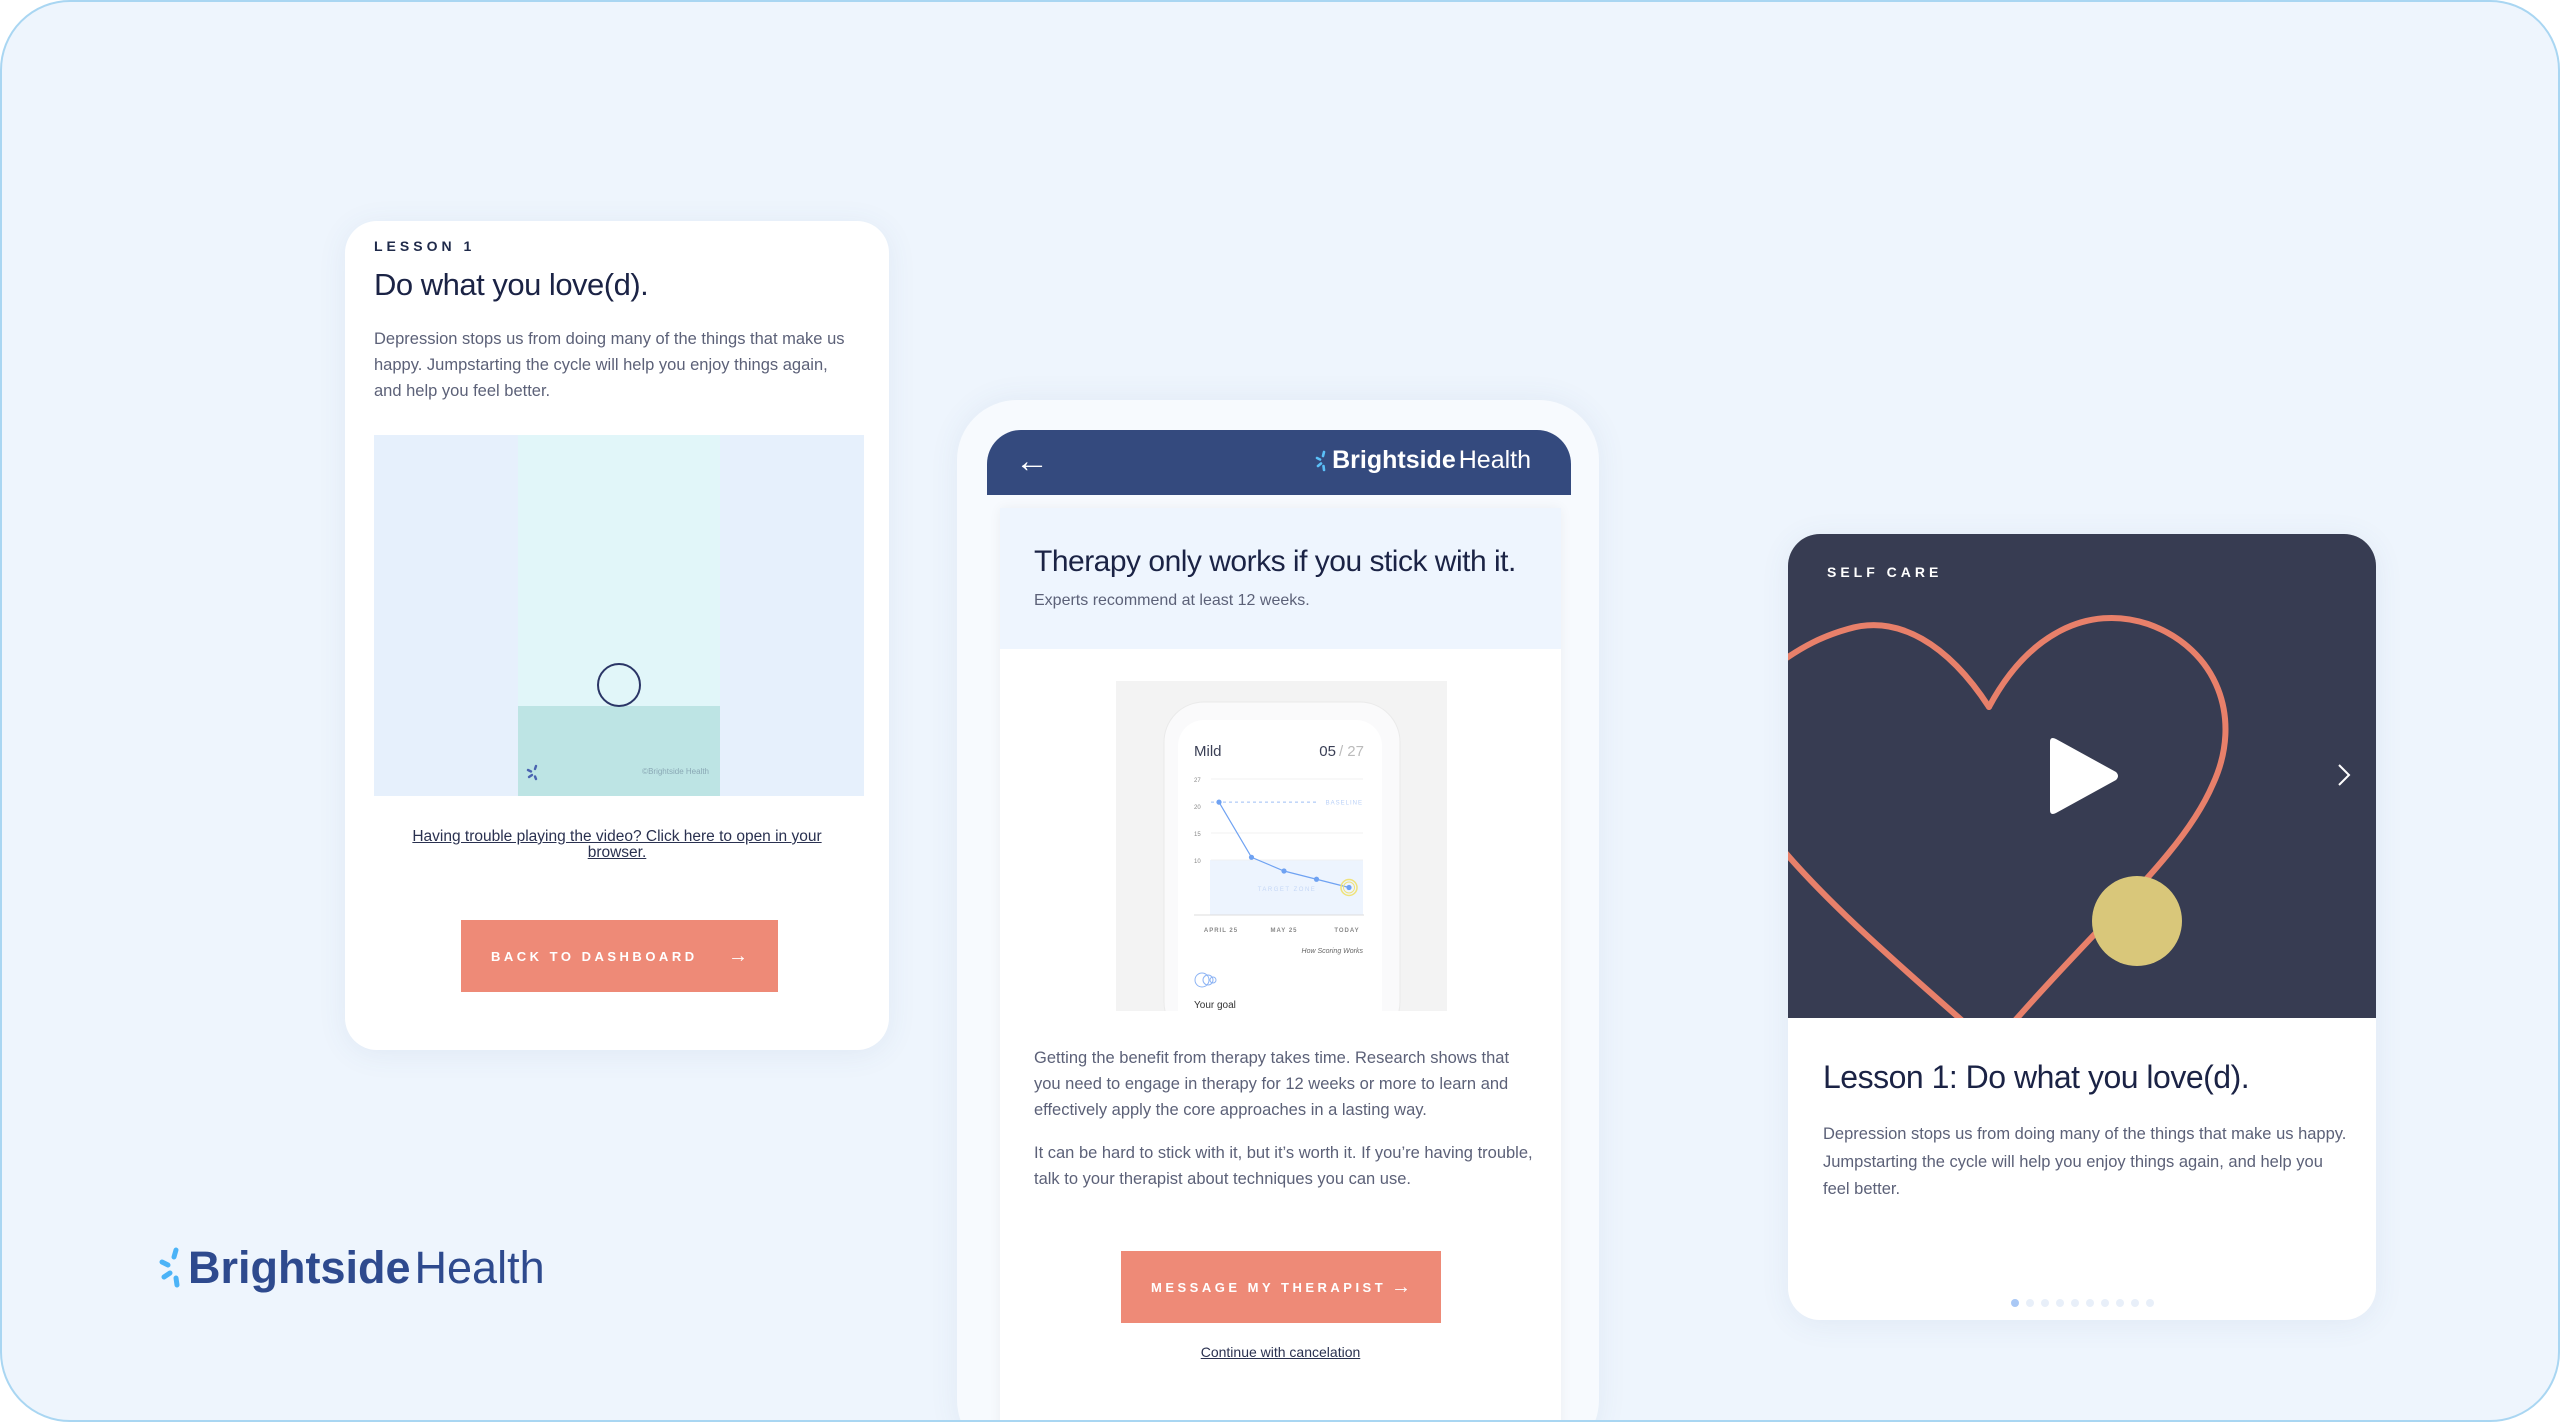 The height and width of the screenshot is (1422, 2560). I want to click on screen-title: Therapy only works if you stick with it., so click(1275, 561).